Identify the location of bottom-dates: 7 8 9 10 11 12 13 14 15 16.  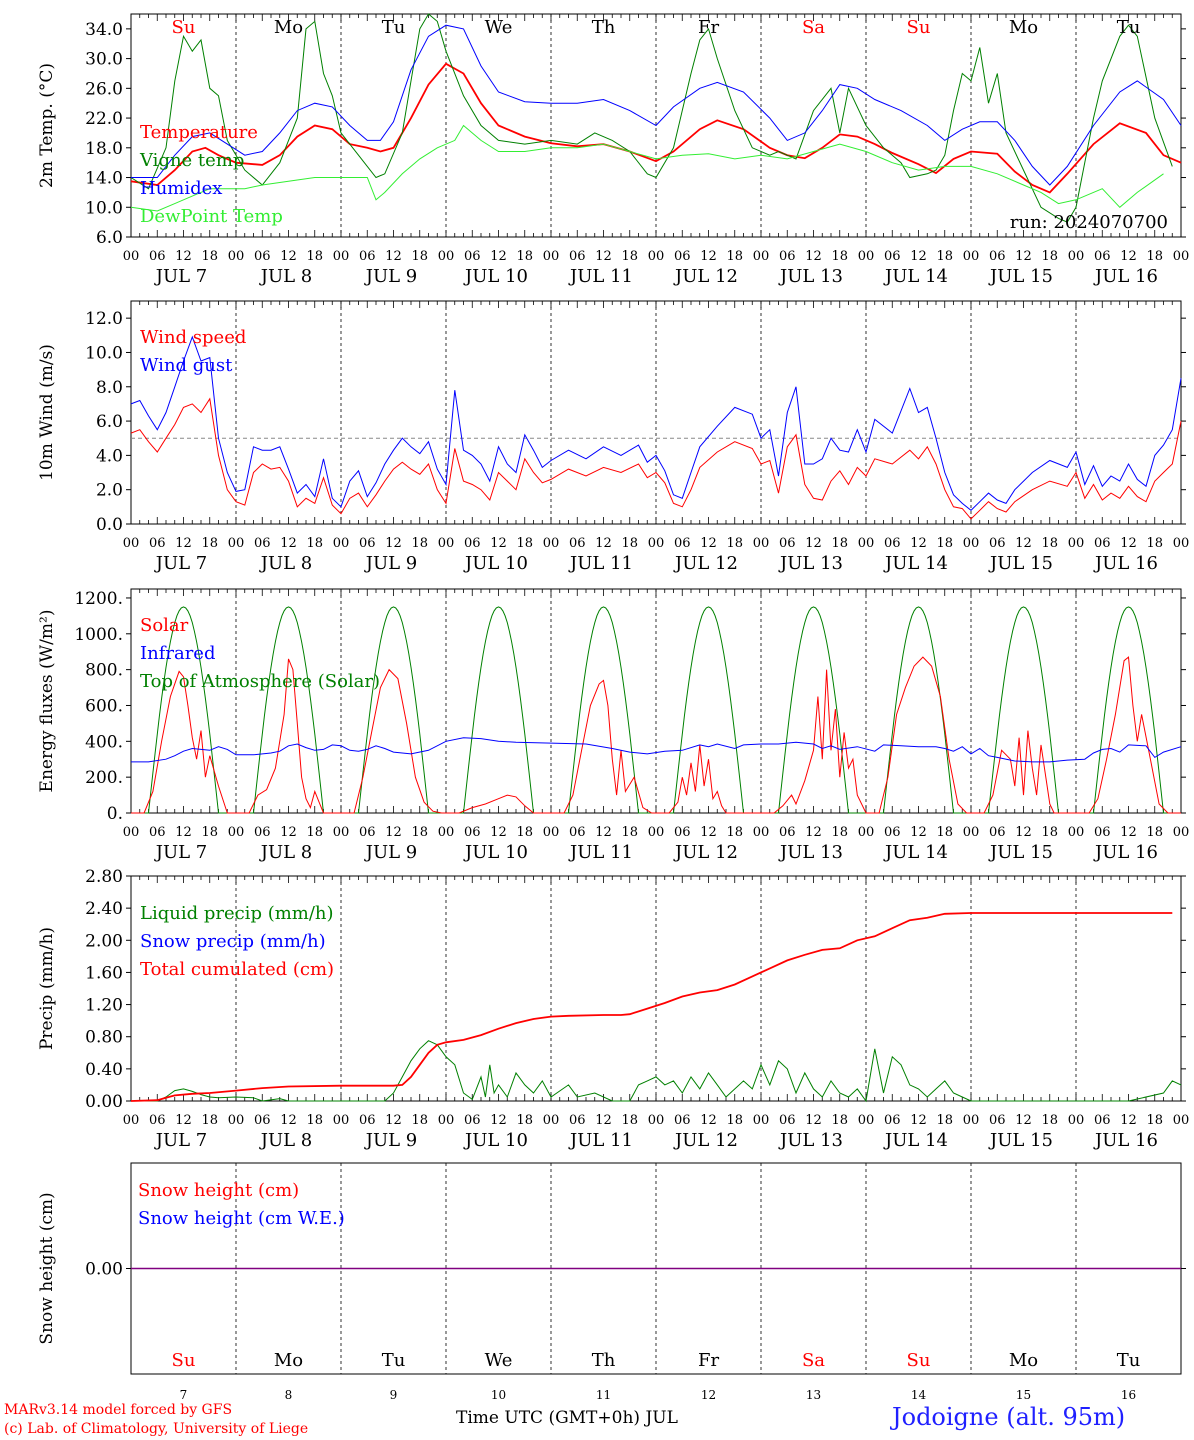
(658, 1394).